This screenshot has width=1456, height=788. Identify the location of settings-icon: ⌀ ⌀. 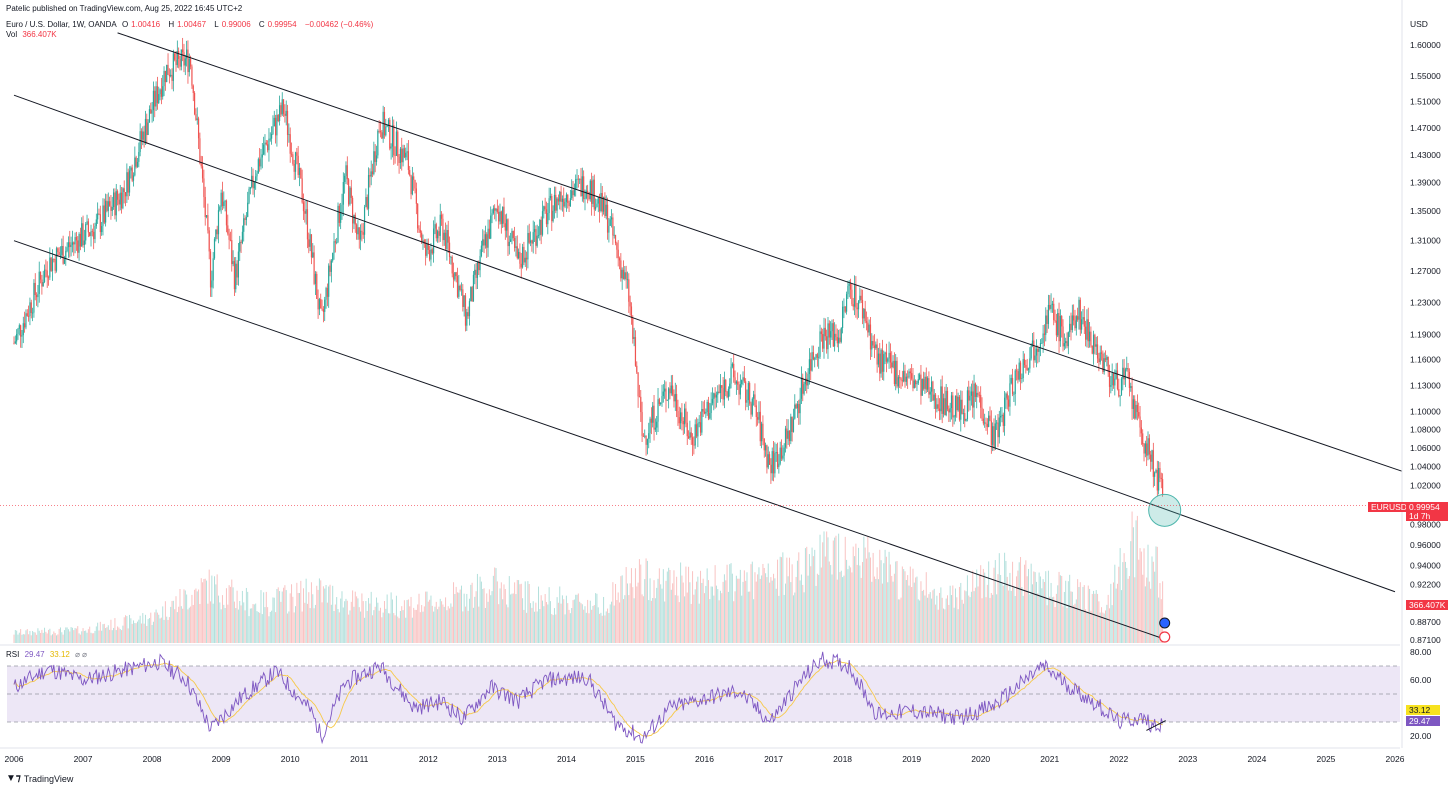
(81, 654).